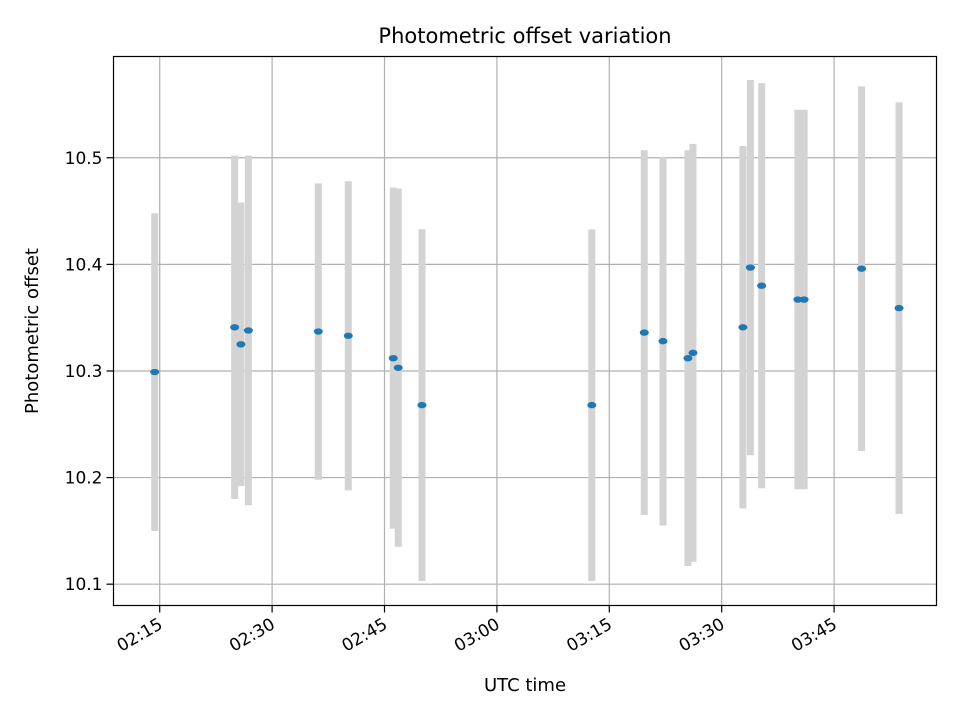  What do you see at coordinates (525, 685) in the screenshot?
I see `x-axis-label: UTC time` at bounding box center [525, 685].